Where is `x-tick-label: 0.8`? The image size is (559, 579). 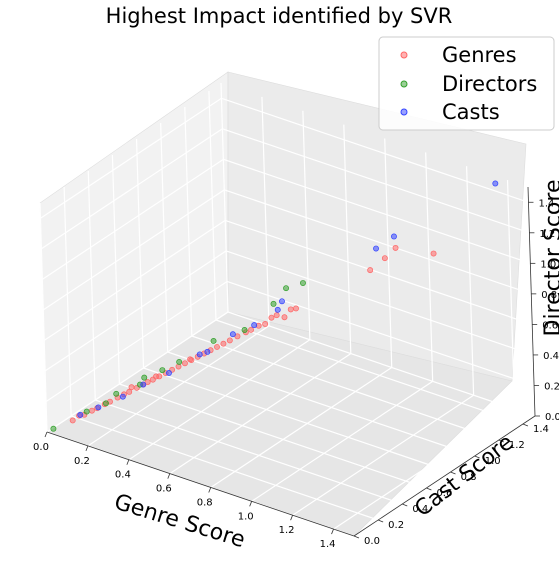
x-tick-label: 0.8 is located at coordinates (205, 502).